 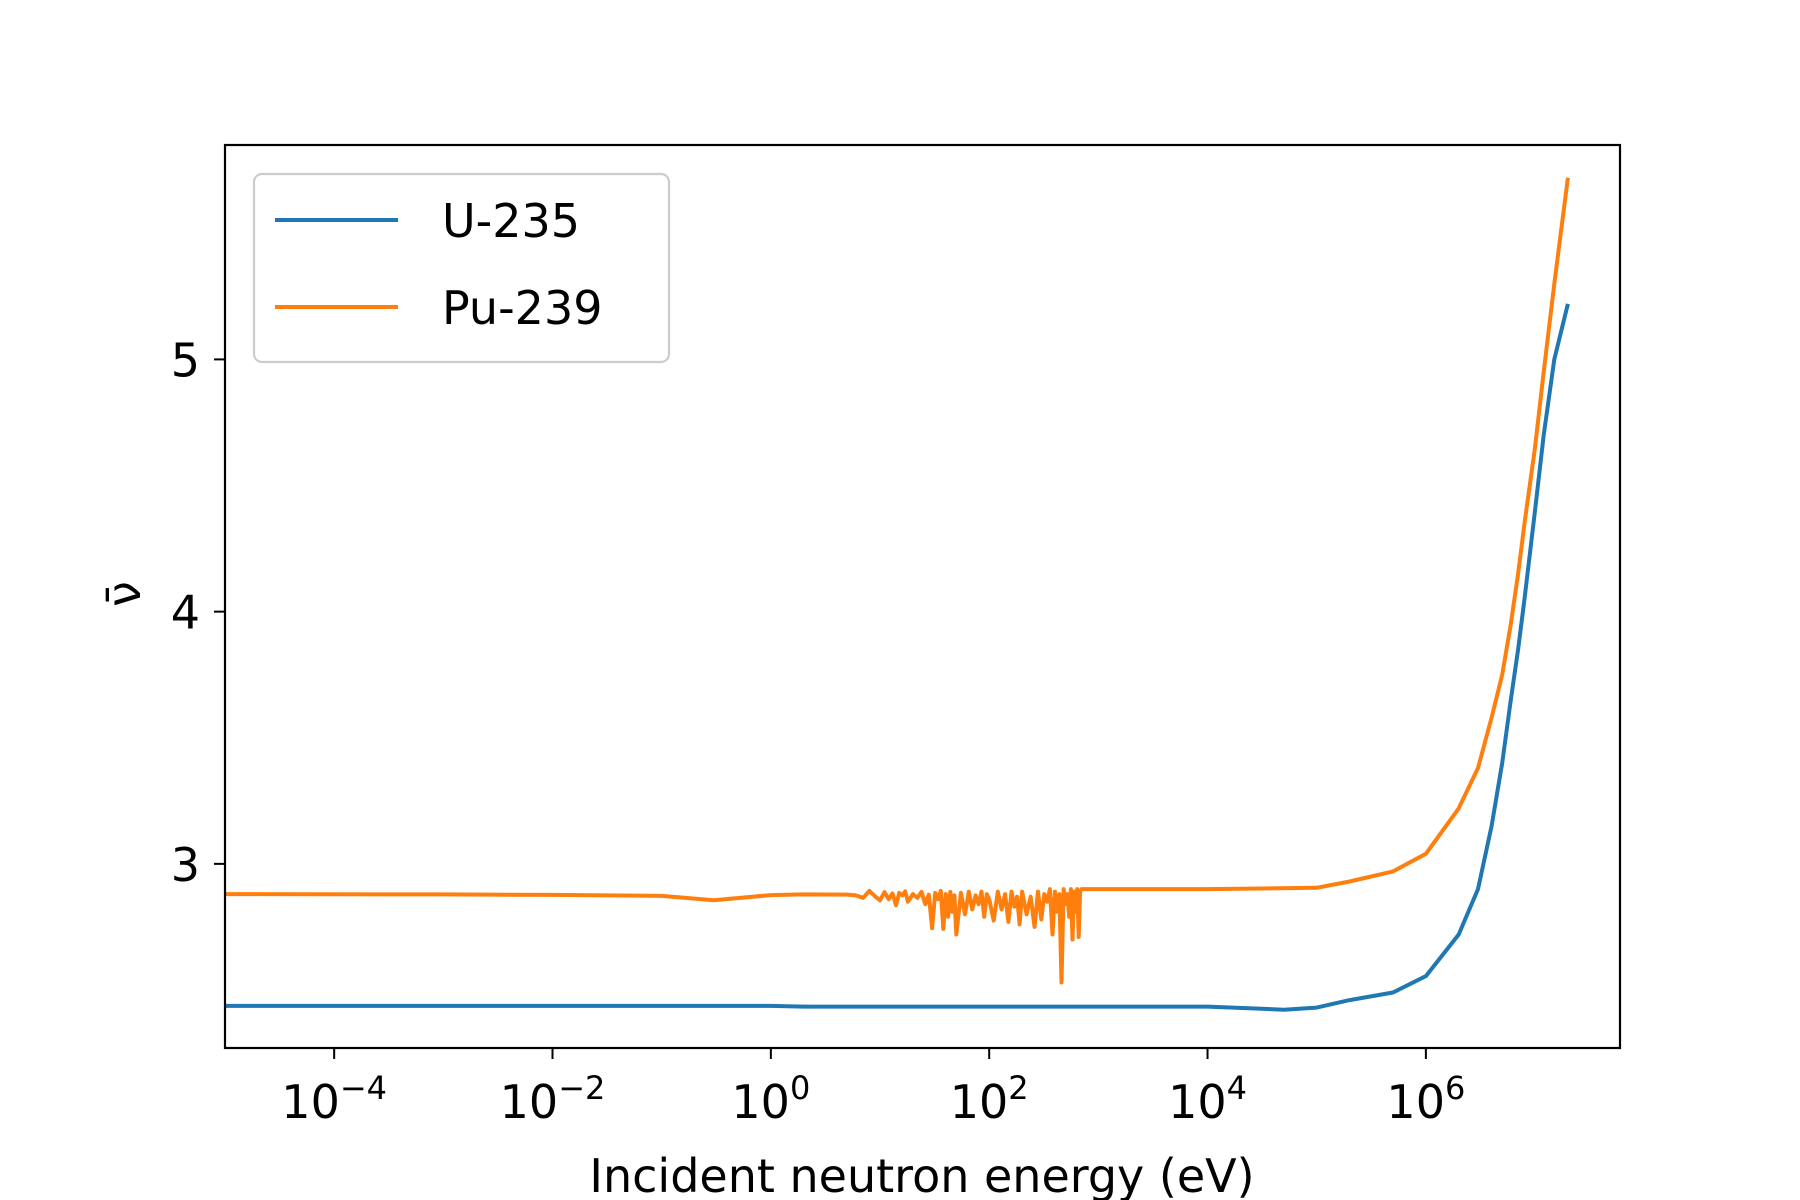 What do you see at coordinates (185, 865) in the screenshot?
I see `y-tick-label: 3` at bounding box center [185, 865].